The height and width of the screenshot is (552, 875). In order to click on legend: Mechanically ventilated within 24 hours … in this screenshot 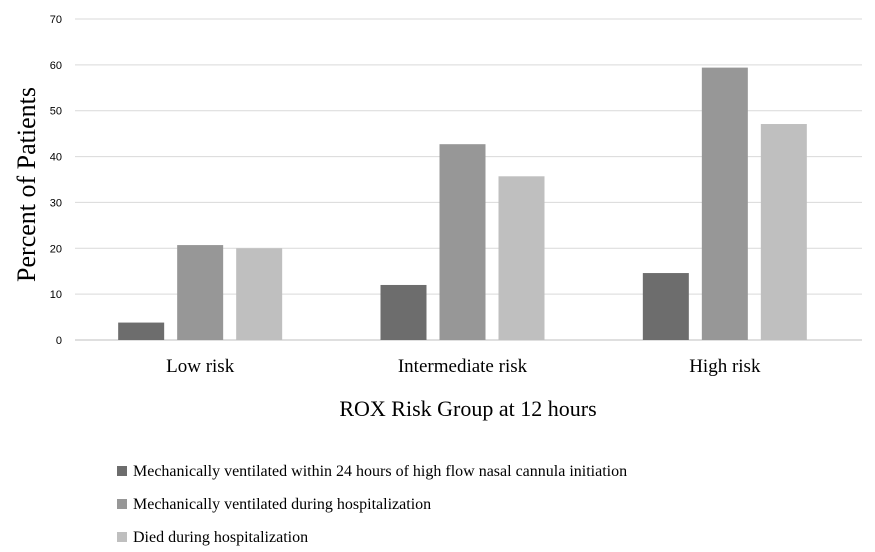, I will do `click(372, 504)`.